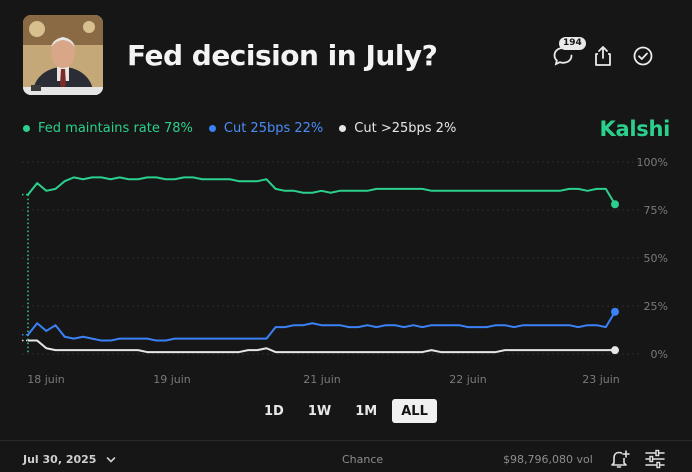  What do you see at coordinates (319, 411) in the screenshot?
I see `range-1w-button: 1W` at bounding box center [319, 411].